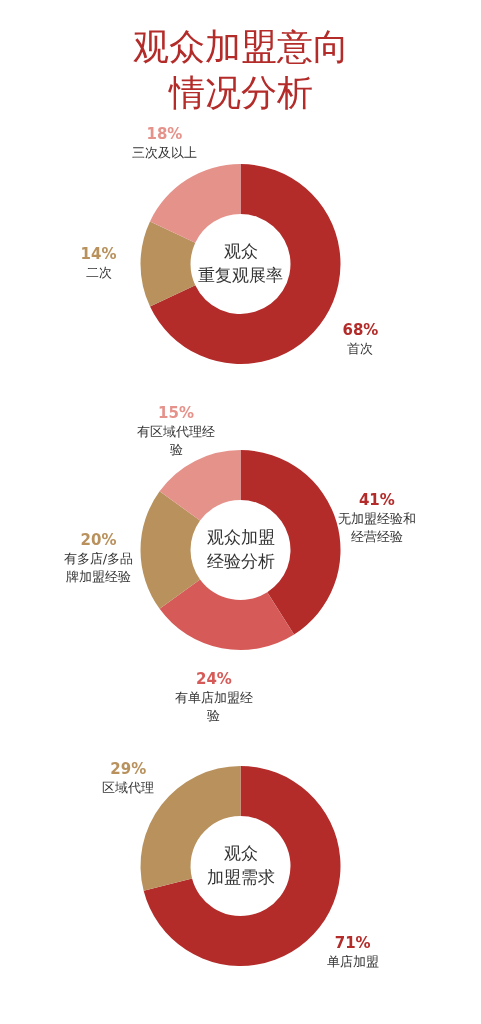 This screenshot has height=1024, width=481. Describe the element at coordinates (164, 134) in the screenshot. I see `data-label: 18%` at that location.